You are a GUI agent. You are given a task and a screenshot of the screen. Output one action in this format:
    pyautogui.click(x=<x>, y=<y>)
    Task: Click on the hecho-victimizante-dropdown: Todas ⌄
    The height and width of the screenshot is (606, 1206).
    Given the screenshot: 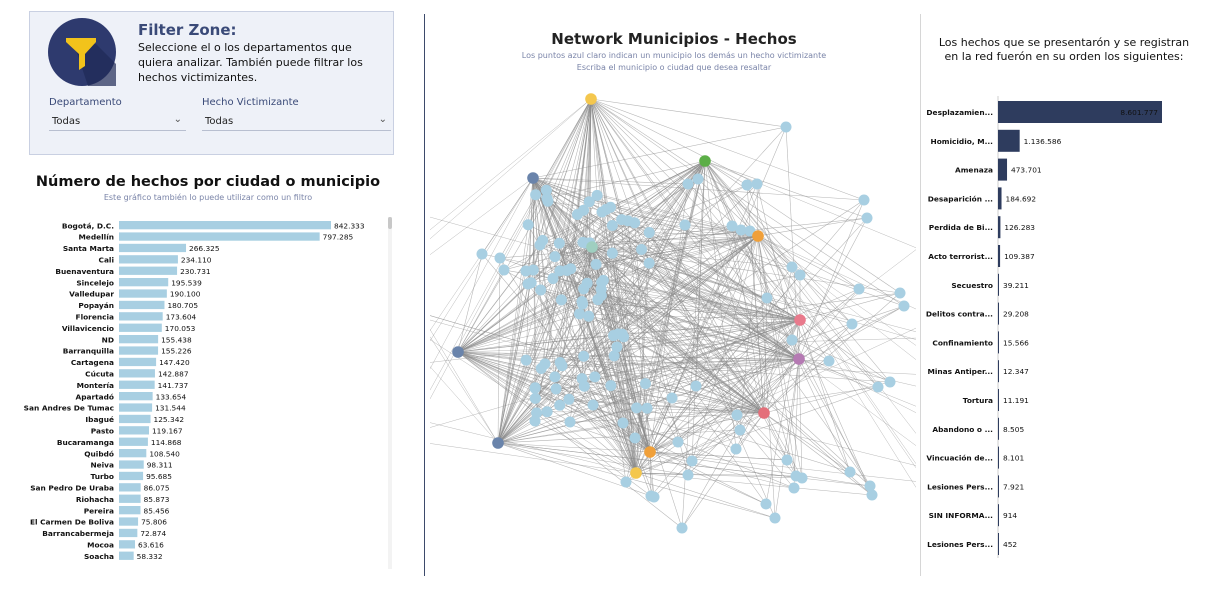 What is the action you would take?
    pyautogui.click(x=296, y=121)
    